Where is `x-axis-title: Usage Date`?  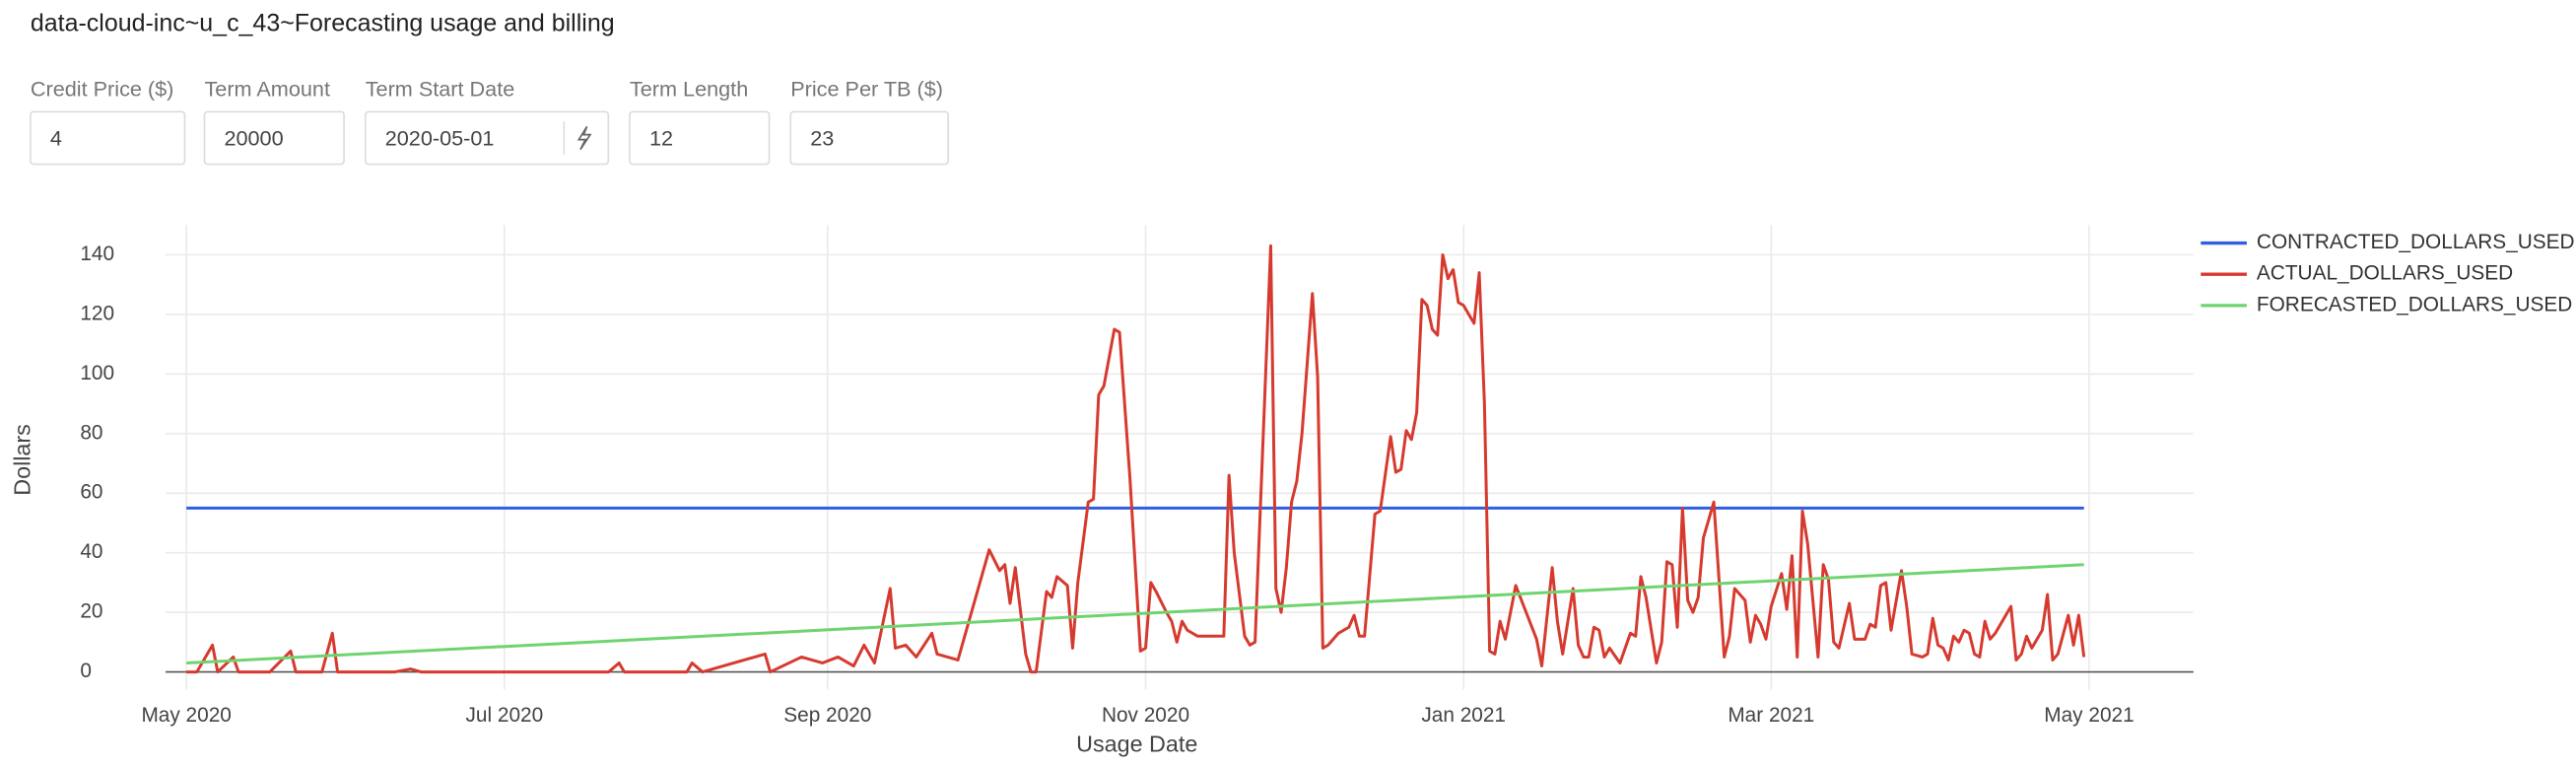
x-axis-title: Usage Date is located at coordinates (1136, 743).